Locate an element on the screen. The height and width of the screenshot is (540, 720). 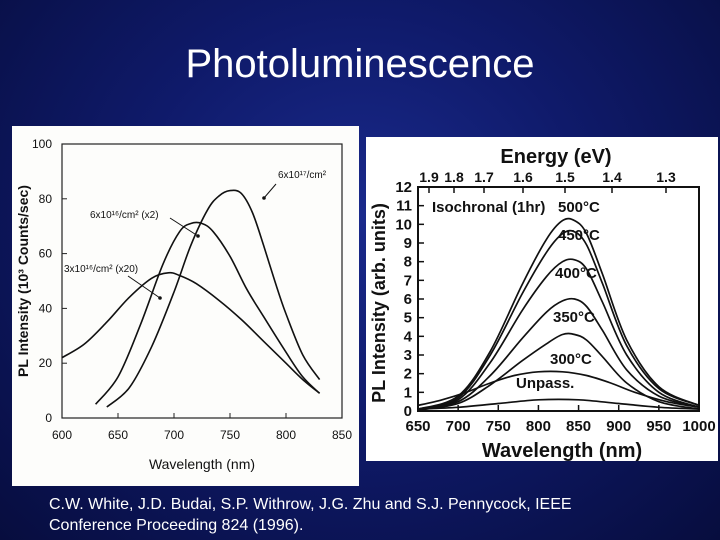
series-label: 400°C is located at coordinates (576, 273).